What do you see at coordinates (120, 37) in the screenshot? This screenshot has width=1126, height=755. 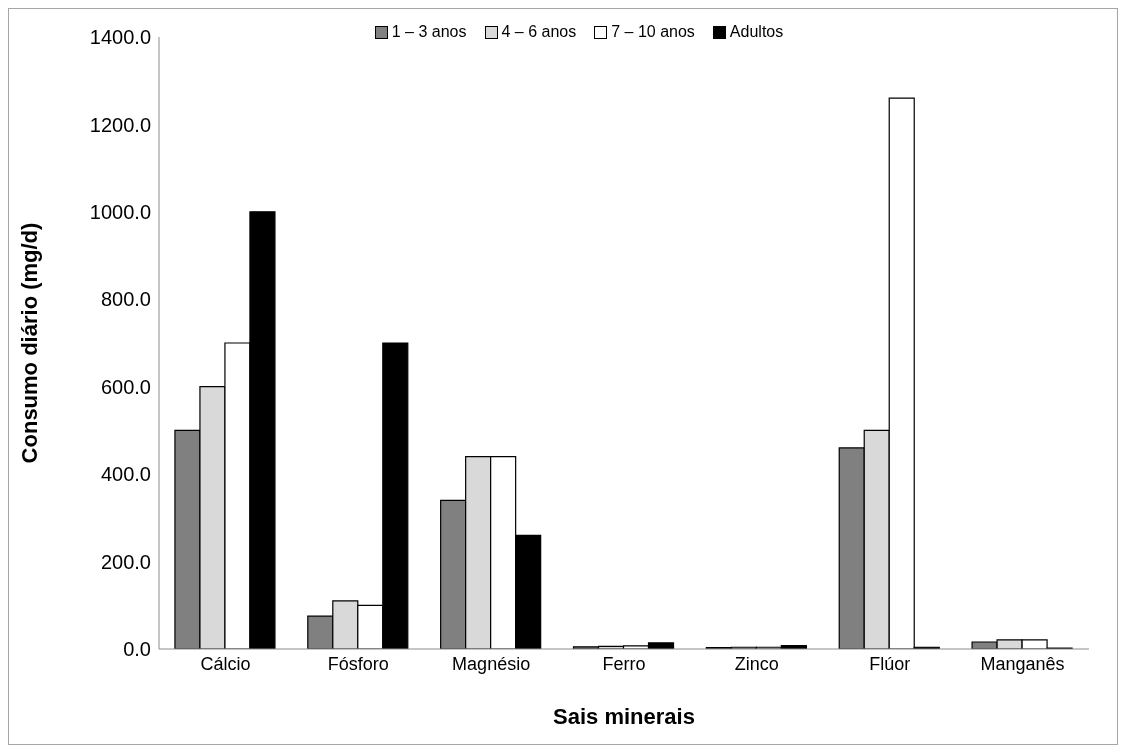 I see `y-tick-label: 1400.0` at bounding box center [120, 37].